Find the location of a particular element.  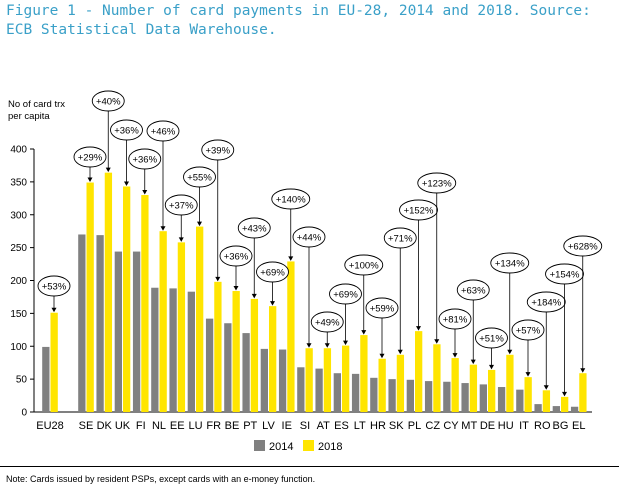

growth-label-SE: +29% is located at coordinates (90, 158).